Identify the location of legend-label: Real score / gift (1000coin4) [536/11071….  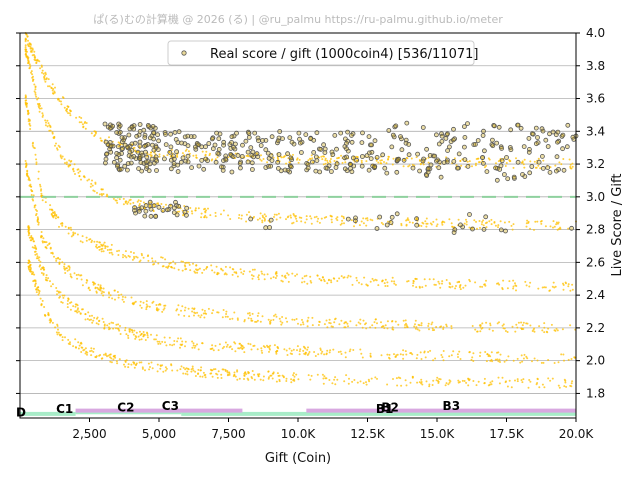
(344, 54).